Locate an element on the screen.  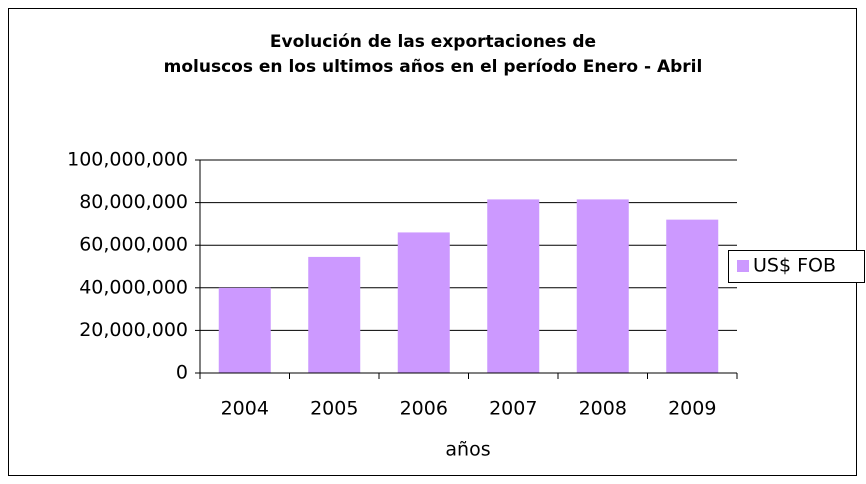
x-tick-label: 2008 is located at coordinates (603, 409).